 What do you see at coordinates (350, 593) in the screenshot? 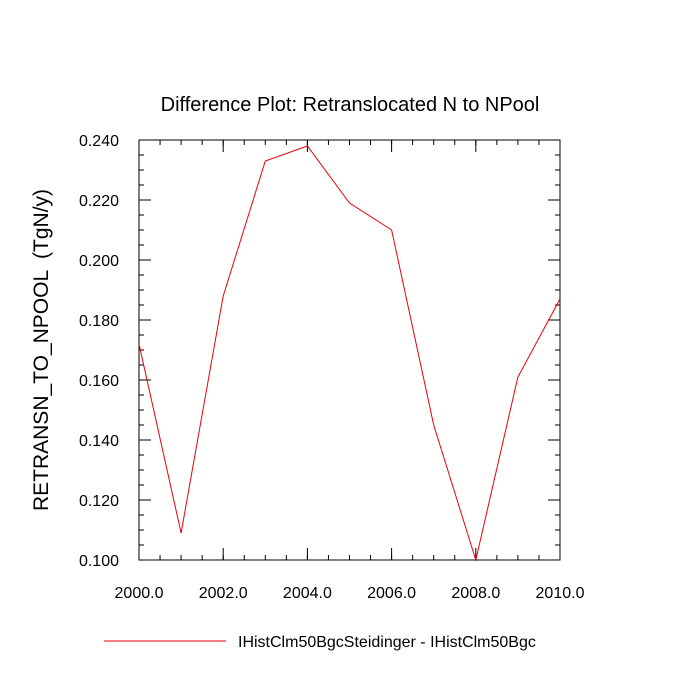
I see `x-tick-labels: 2000.0 2002.0 2004.0 2006.0 2008.0 2010.0` at bounding box center [350, 593].